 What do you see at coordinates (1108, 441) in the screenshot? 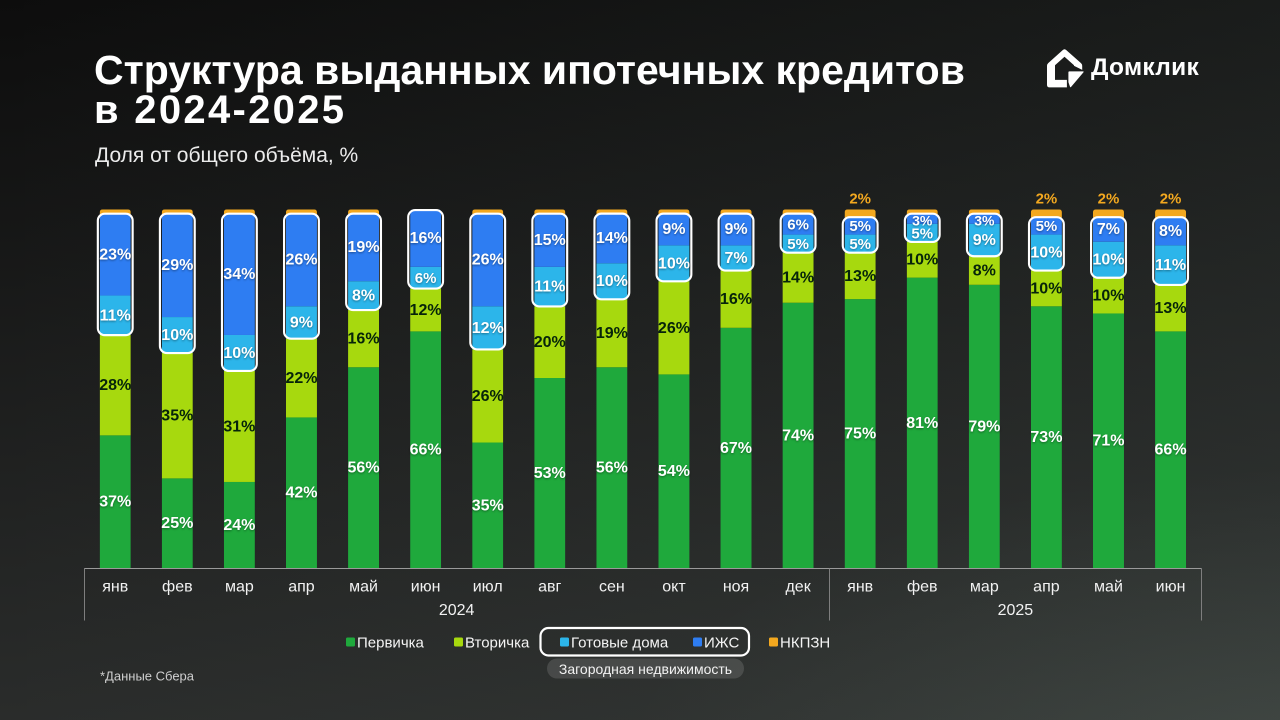
I see `svg-text: 71%` at bounding box center [1108, 441].